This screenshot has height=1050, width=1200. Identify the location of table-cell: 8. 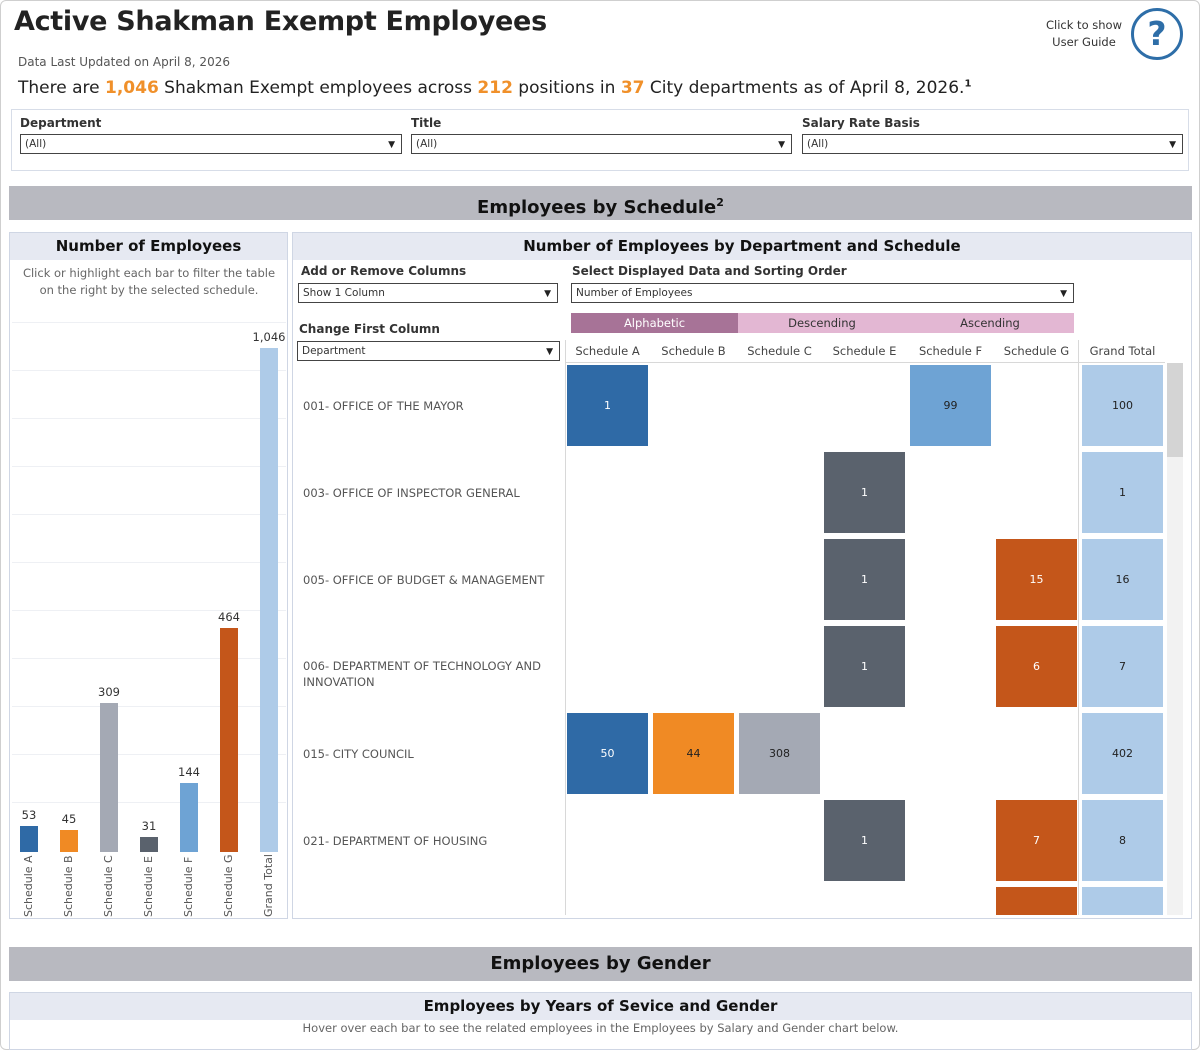
(1122, 840).